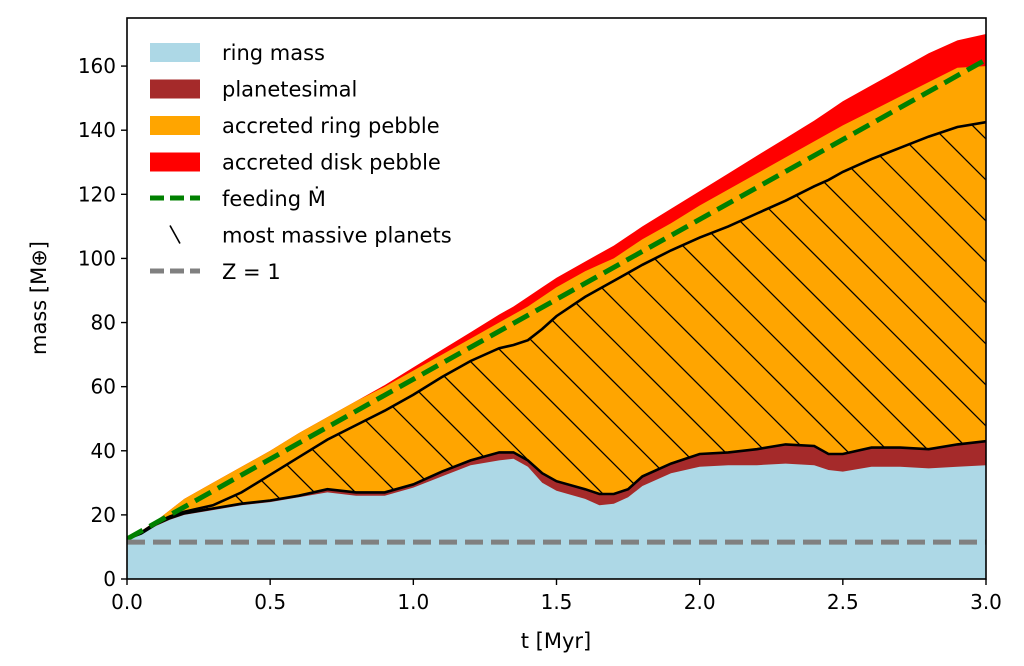 The height and width of the screenshot is (666, 1024). What do you see at coordinates (97, 130) in the screenshot?
I see `y-tick-label: 140` at bounding box center [97, 130].